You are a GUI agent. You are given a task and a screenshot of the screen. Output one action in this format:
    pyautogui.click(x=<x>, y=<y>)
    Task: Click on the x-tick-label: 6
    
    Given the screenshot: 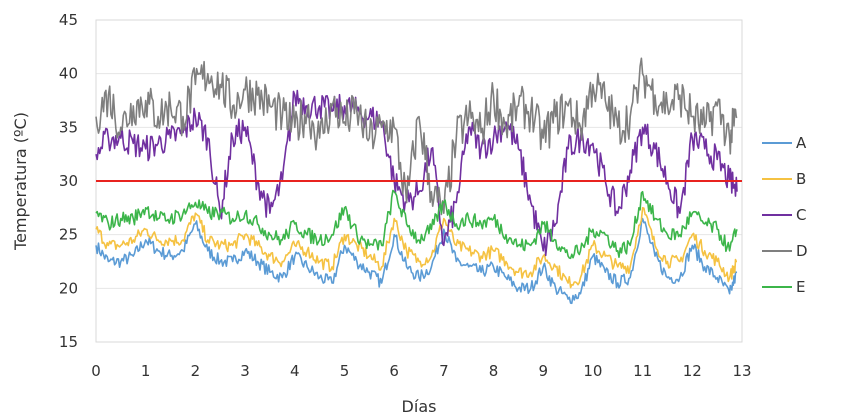 What is the action you would take?
    pyautogui.click(x=394, y=371)
    